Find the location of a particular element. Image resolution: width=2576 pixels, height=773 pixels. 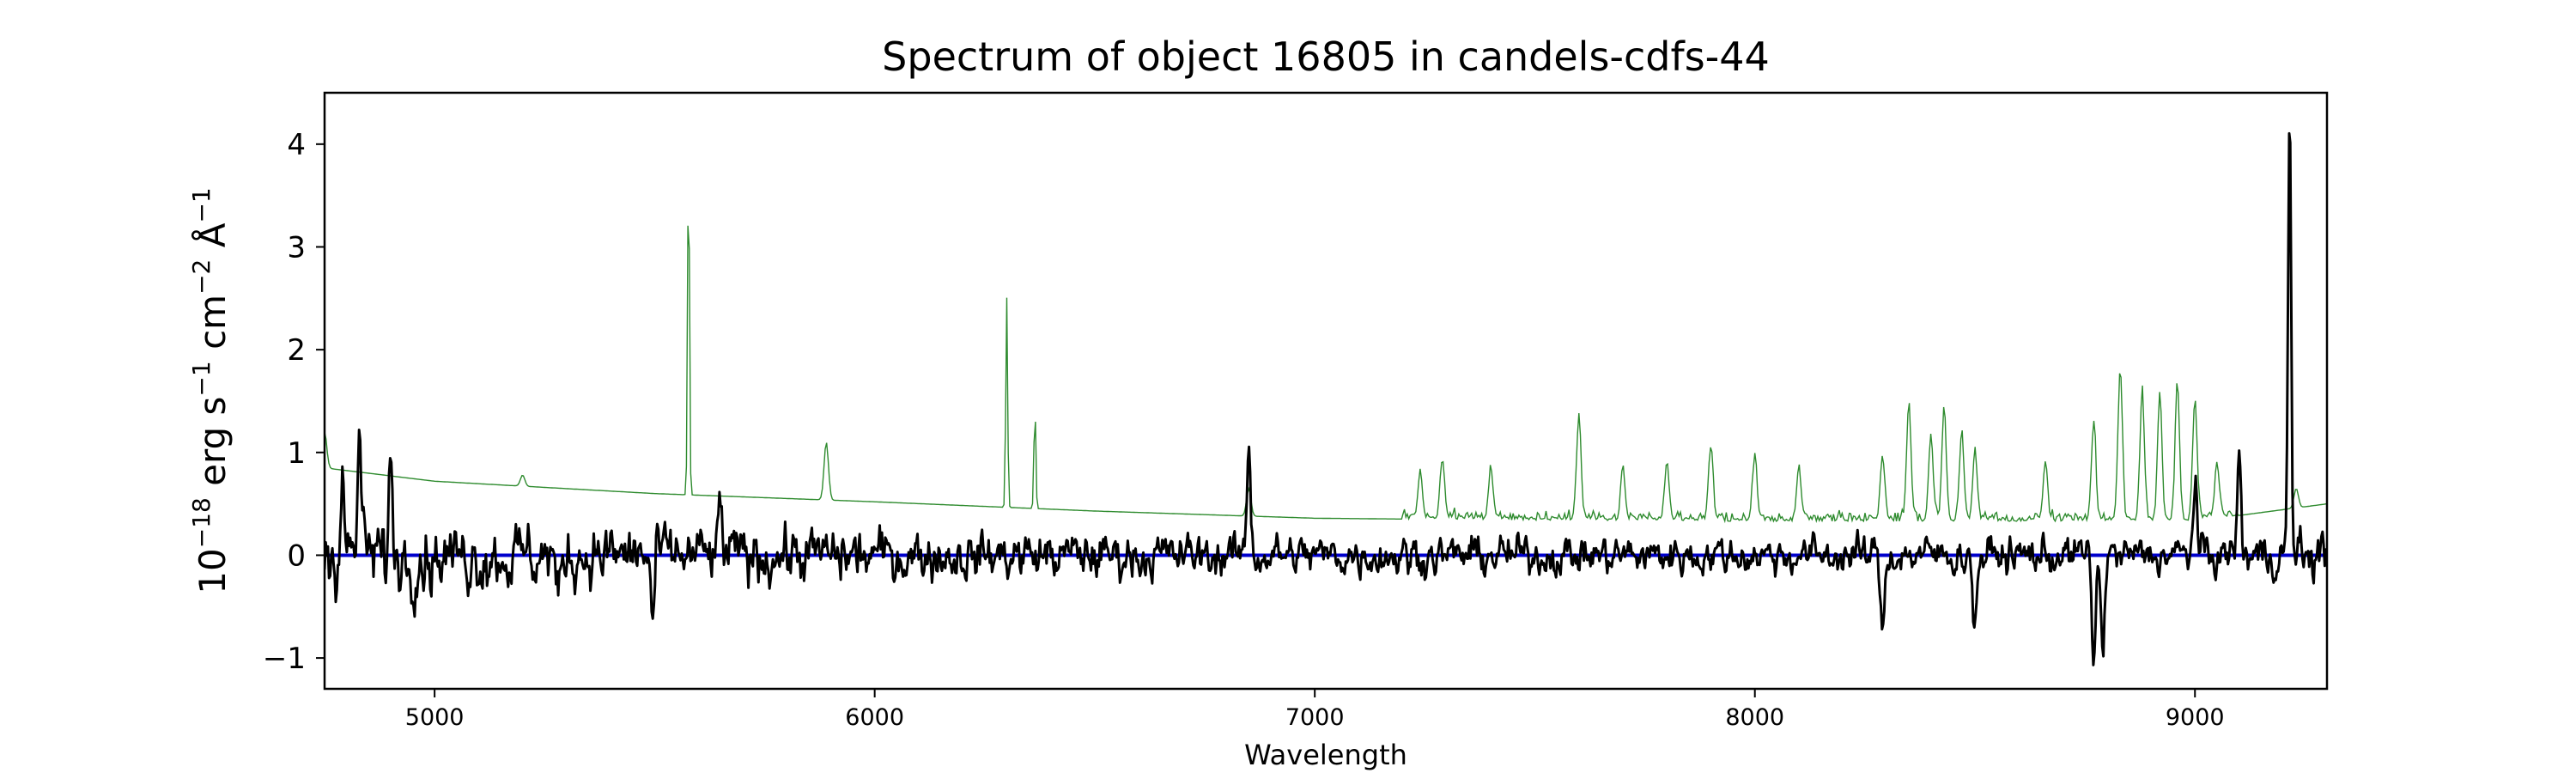

y-tick-label: 3 is located at coordinates (296, 248).